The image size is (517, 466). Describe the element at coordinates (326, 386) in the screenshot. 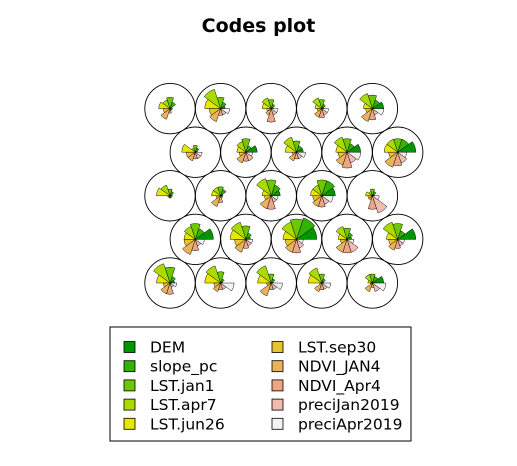

I see `legend-item-NDVI_Apr4: NDVI_Apr4` at that location.